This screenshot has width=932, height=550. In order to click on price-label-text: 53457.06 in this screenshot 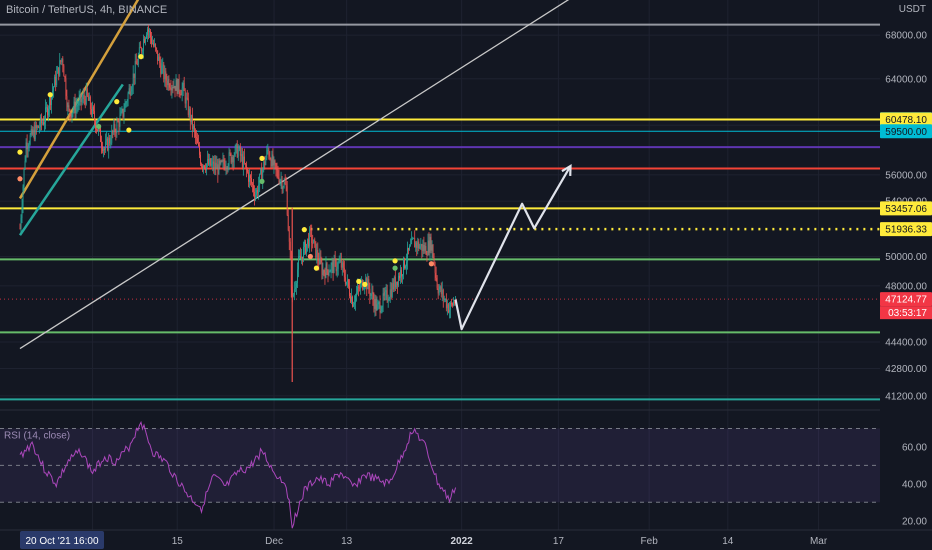, I will do `click(906, 209)`.